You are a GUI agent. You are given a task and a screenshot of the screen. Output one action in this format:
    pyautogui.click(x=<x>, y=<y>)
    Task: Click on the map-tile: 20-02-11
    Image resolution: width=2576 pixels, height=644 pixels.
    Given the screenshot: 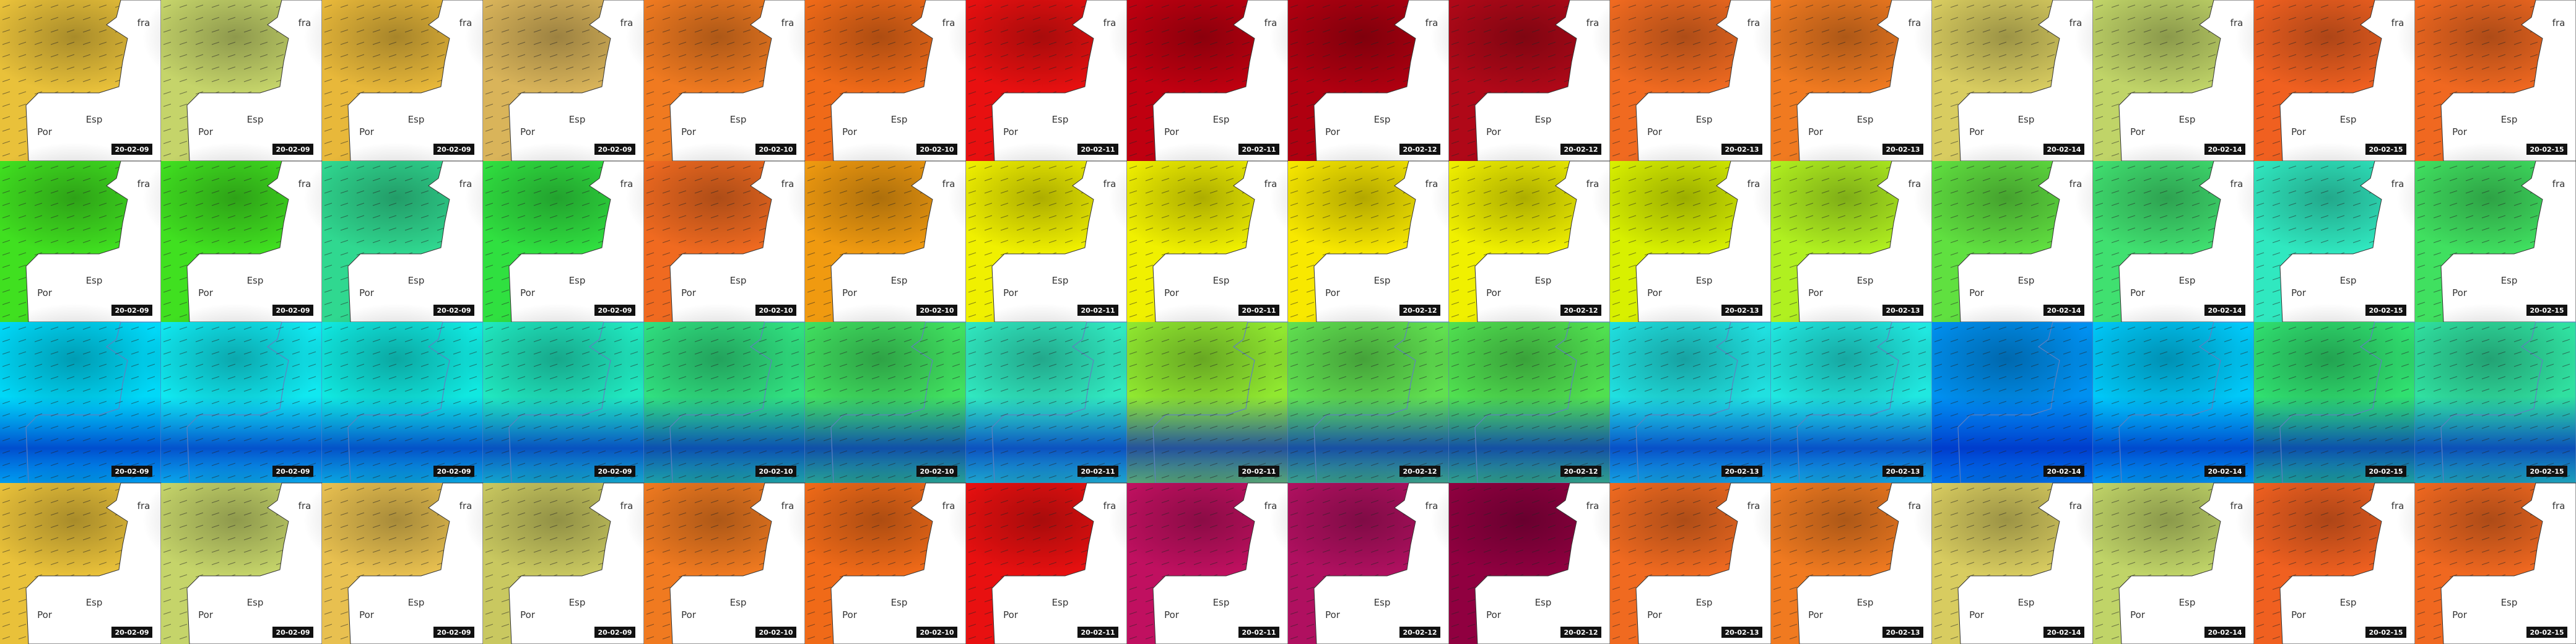 What is the action you would take?
    pyautogui.click(x=1040, y=393)
    